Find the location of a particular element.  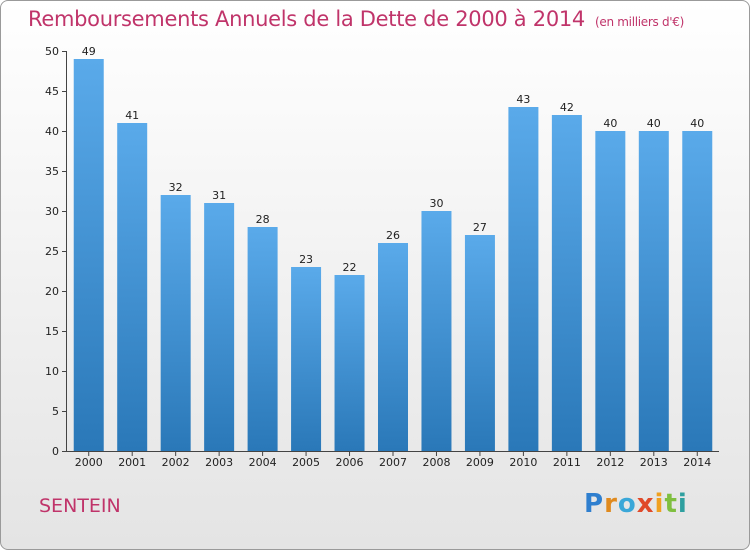

data-label: 22 is located at coordinates (350, 267).